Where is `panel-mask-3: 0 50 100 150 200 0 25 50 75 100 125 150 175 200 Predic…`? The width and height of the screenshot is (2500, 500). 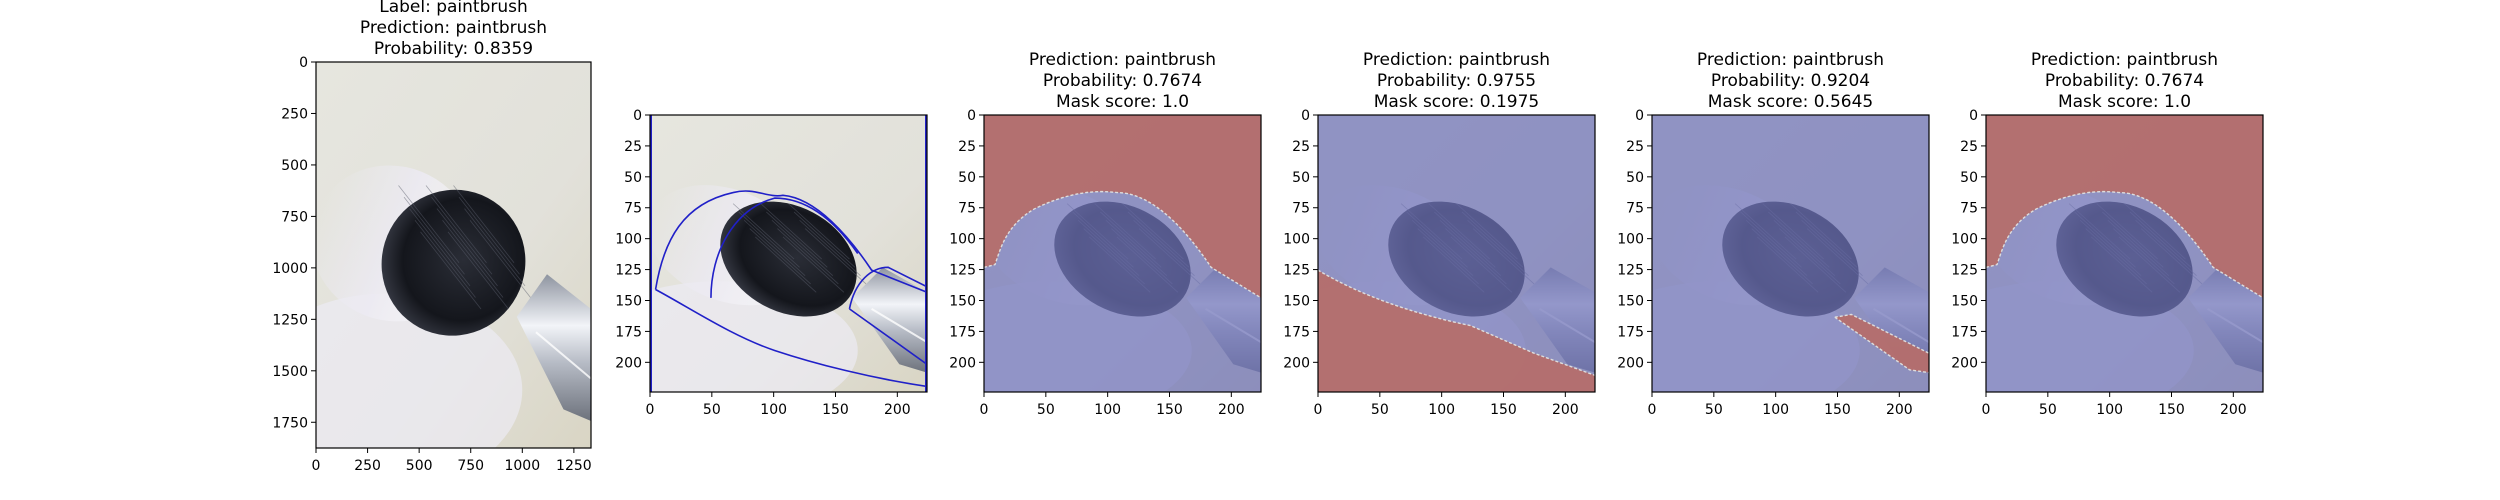 panel-mask-3: 0 50 100 150 200 0 25 50 75 100 125 150 175 200 Predic… is located at coordinates (1773, 234).